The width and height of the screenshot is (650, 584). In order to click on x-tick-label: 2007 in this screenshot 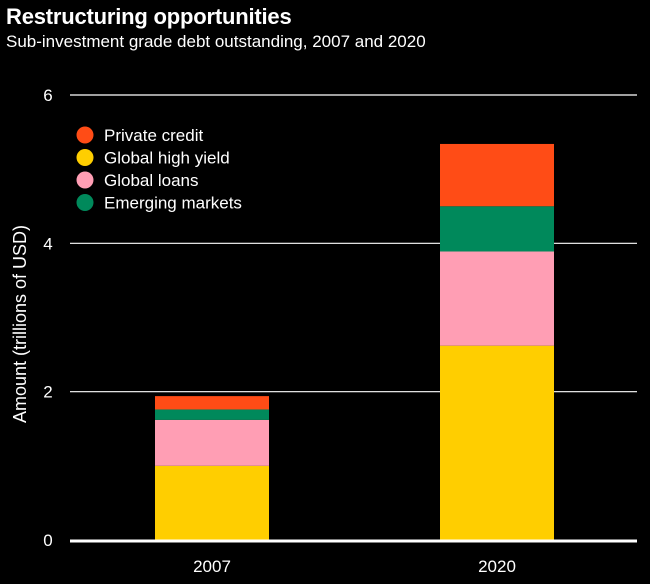, I will do `click(212, 566)`.